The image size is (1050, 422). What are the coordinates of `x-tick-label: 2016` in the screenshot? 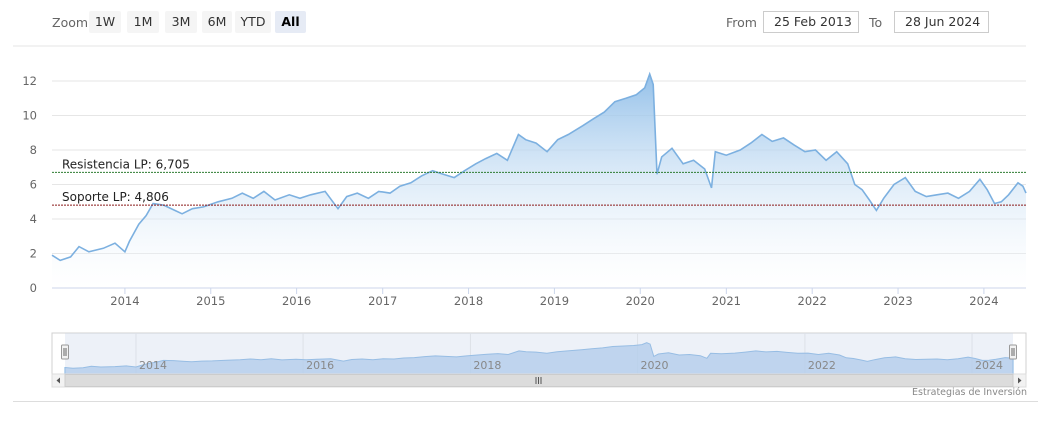 It's located at (296, 301).